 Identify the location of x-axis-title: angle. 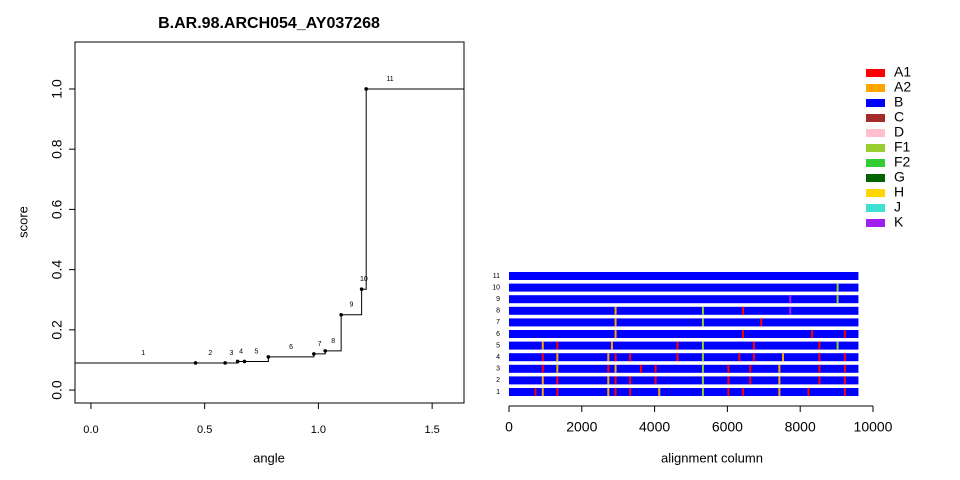
(269, 457).